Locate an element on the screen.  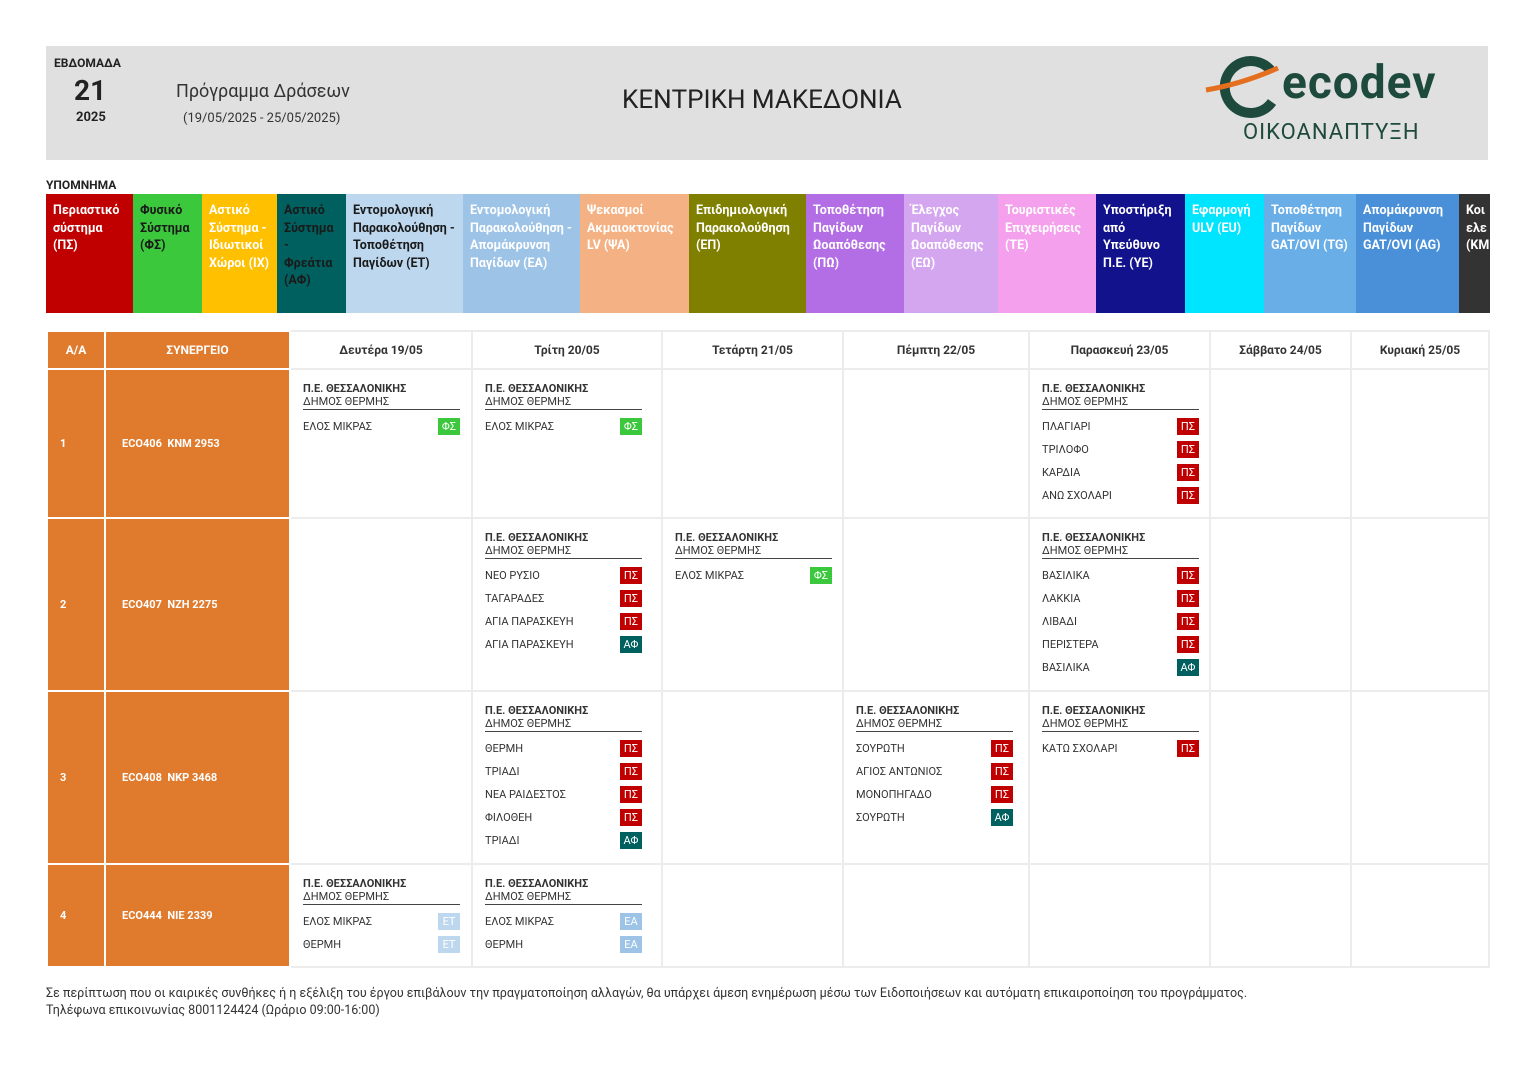
activity: ΠΕΡΙΣΤΕΡΑ ΠΣ is located at coordinates (1120, 644).